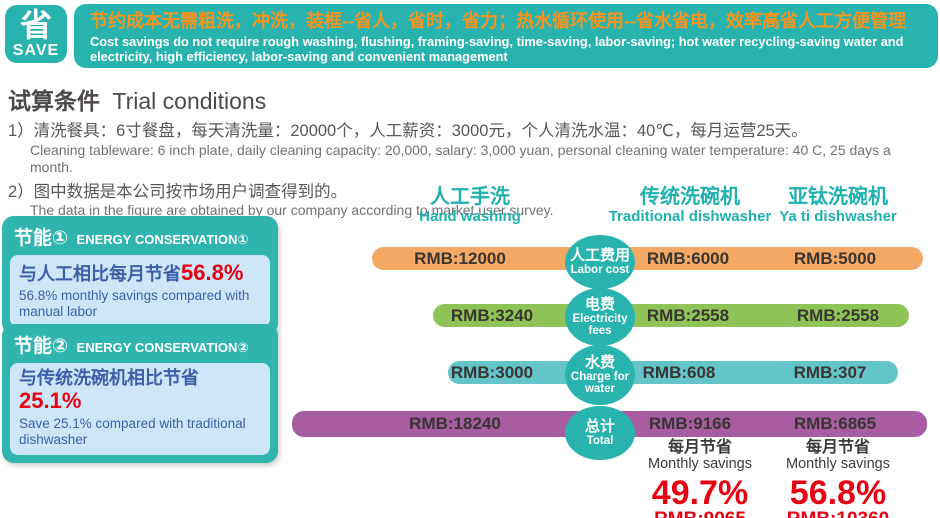 Image resolution: width=940 pixels, height=518 pixels. What do you see at coordinates (41, 238) in the screenshot?
I see `energy-box-1-title-zh: 节能①` at bounding box center [41, 238].